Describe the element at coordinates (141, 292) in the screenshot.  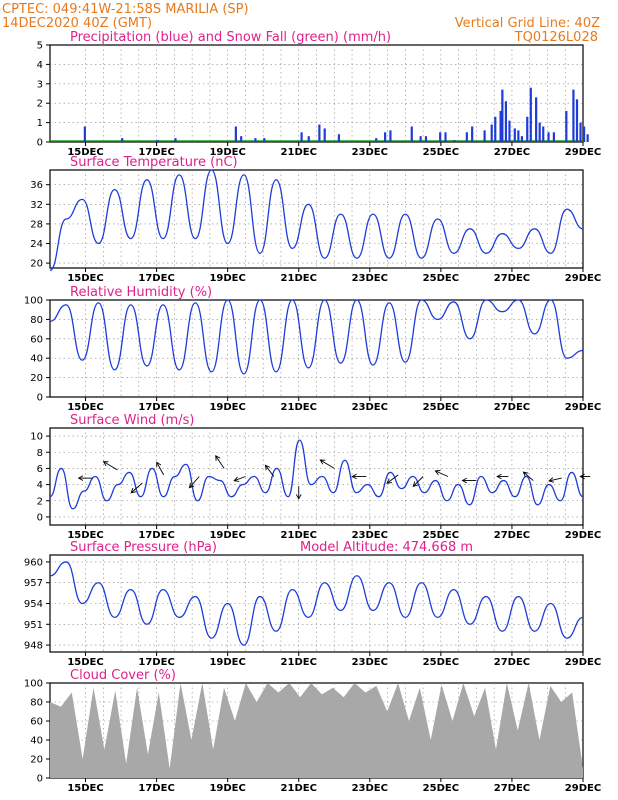
I see `panel-title: Relative Humidity (%)` at that location.